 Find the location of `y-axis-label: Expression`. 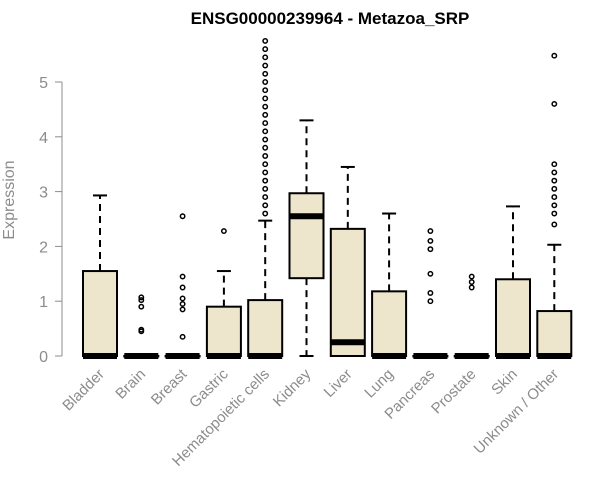

y-axis-label: Expression is located at coordinates (9, 199).